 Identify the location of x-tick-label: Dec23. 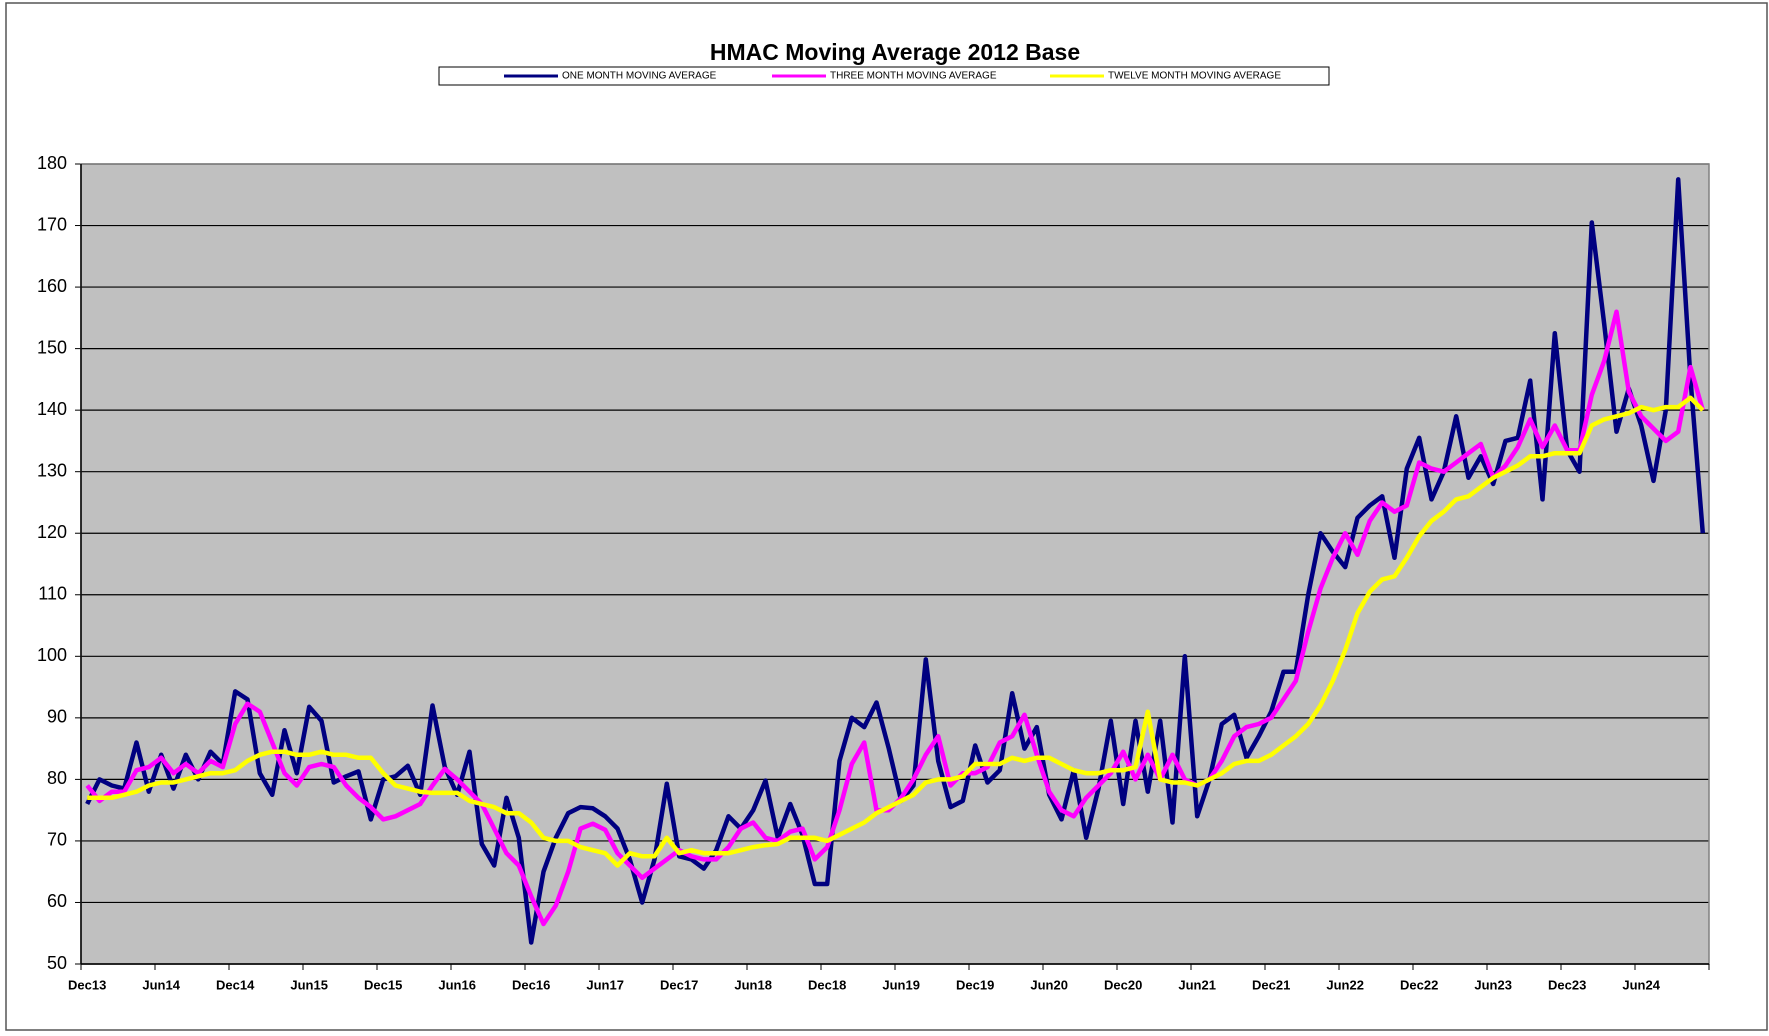
(1567, 984).